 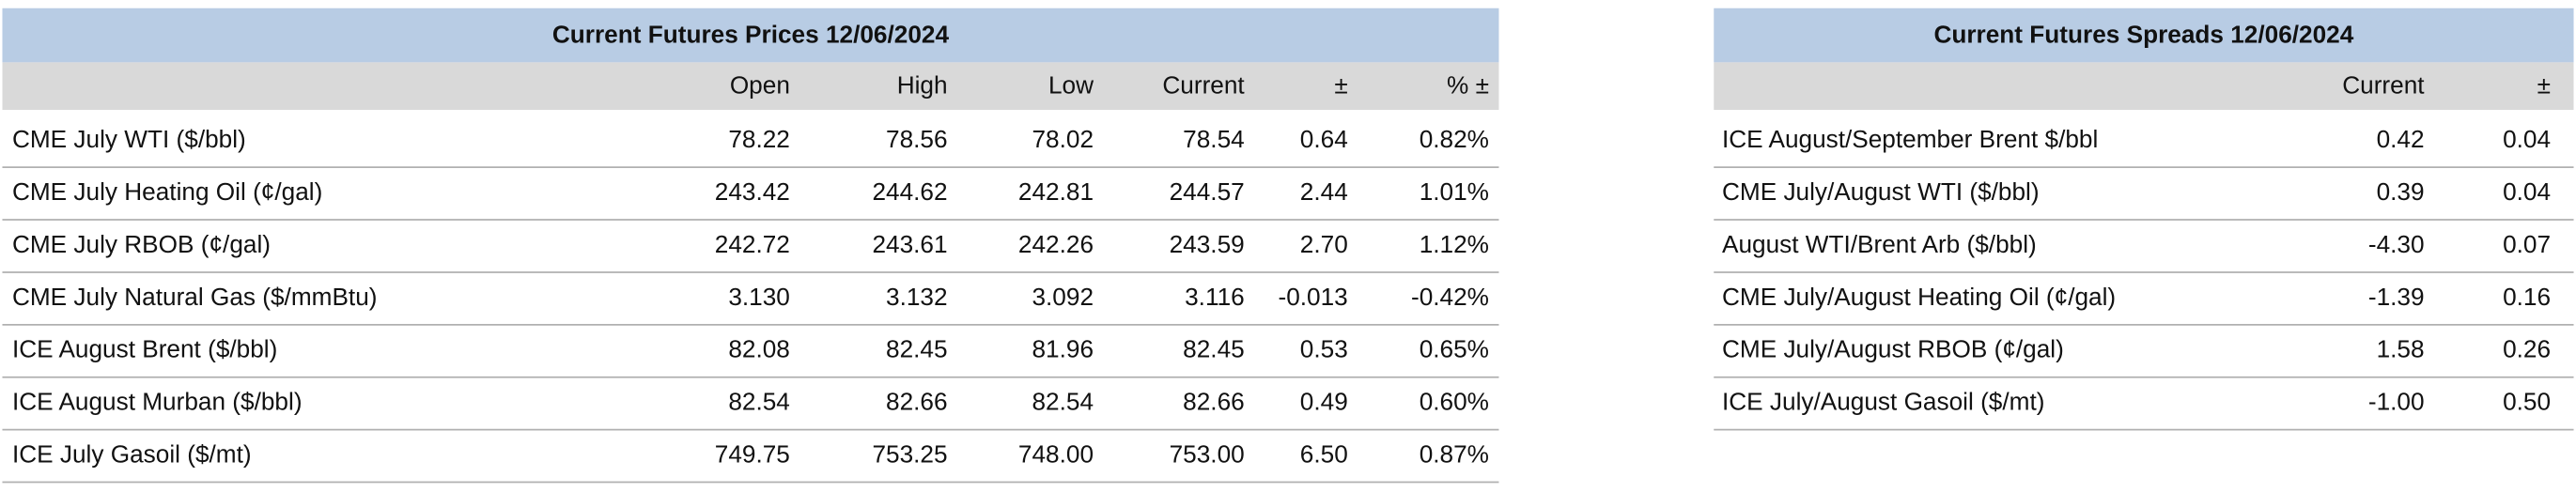 I want to click on row-label: CME July WTI ($/bbl), so click(x=129, y=139).